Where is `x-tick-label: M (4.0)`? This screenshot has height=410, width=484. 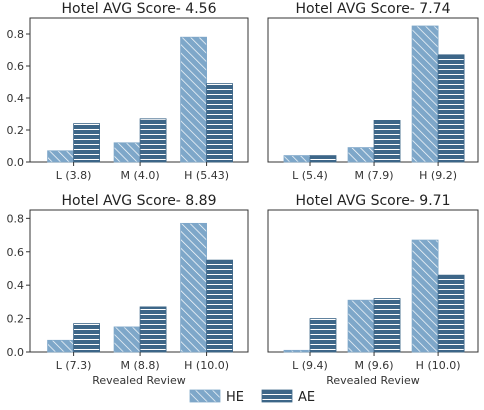 x-tick-label: M (4.0) is located at coordinates (140, 175).